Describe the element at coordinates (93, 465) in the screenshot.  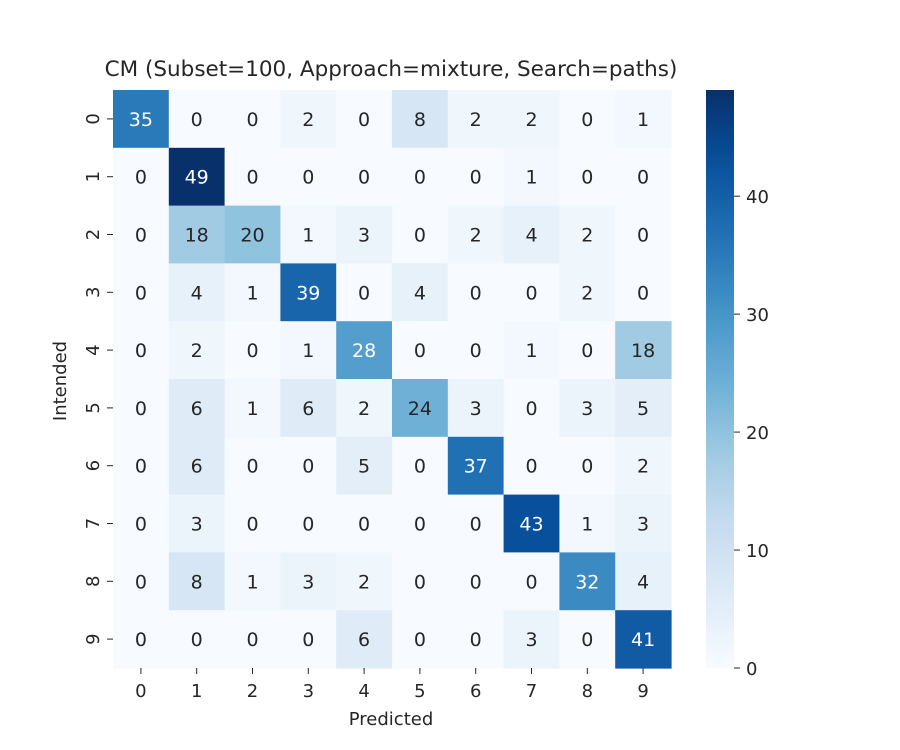
I see `y-tick-label: 6` at that location.